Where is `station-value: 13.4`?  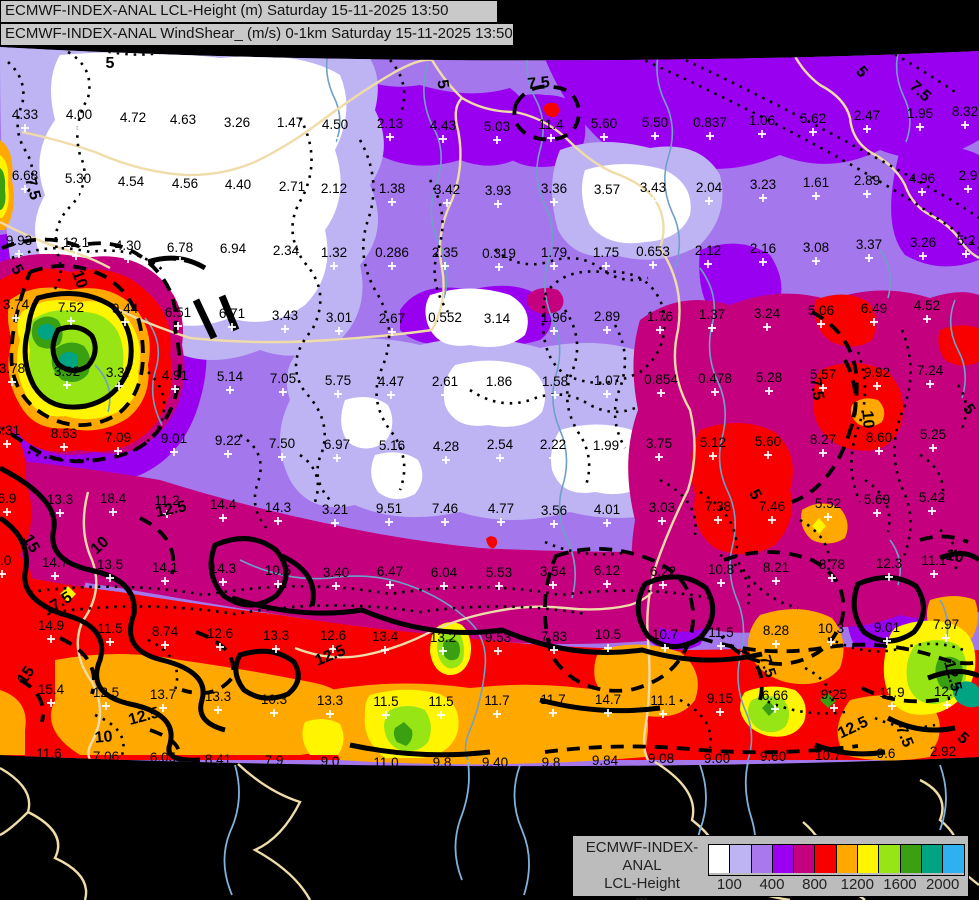
station-value: 13.4 is located at coordinates (385, 636).